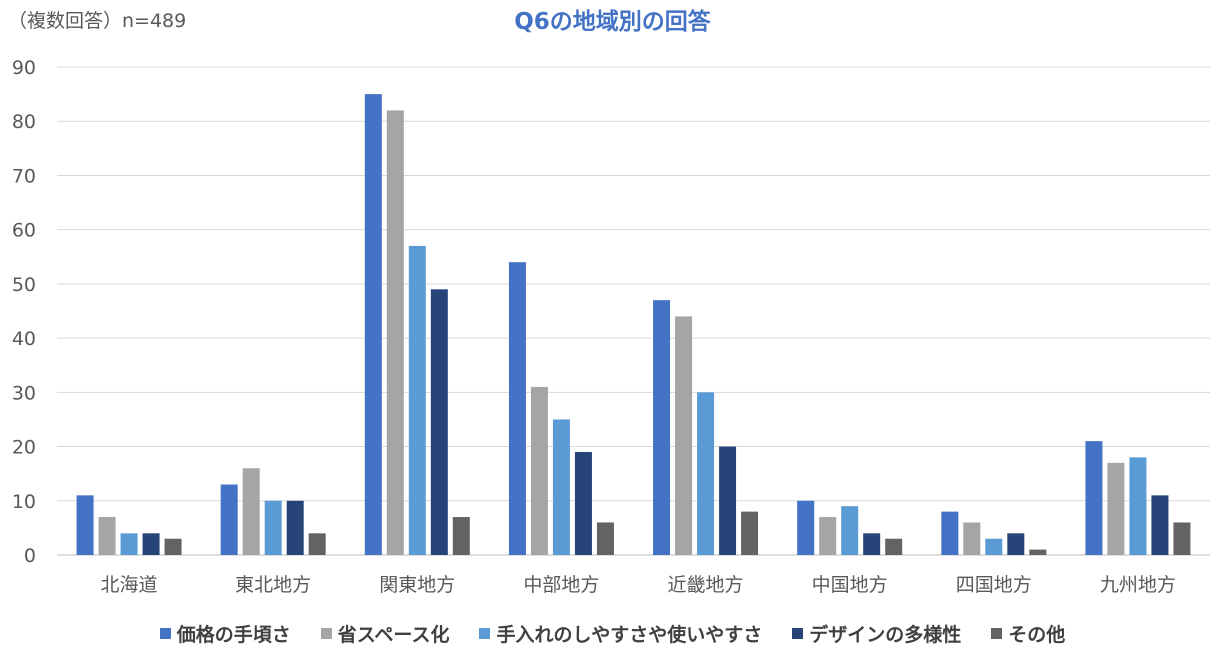 This screenshot has height=657, width=1225. Describe the element at coordinates (30, 556) in the screenshot. I see `y-tick-label: 0` at that location.